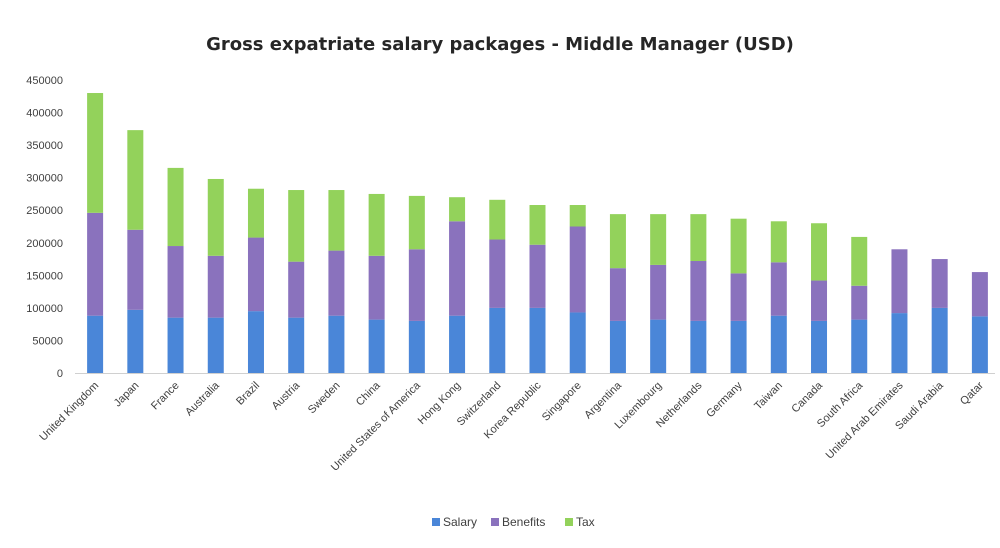 The height and width of the screenshot is (548, 1000). I want to click on bar-tax-sweden, so click(336, 220).